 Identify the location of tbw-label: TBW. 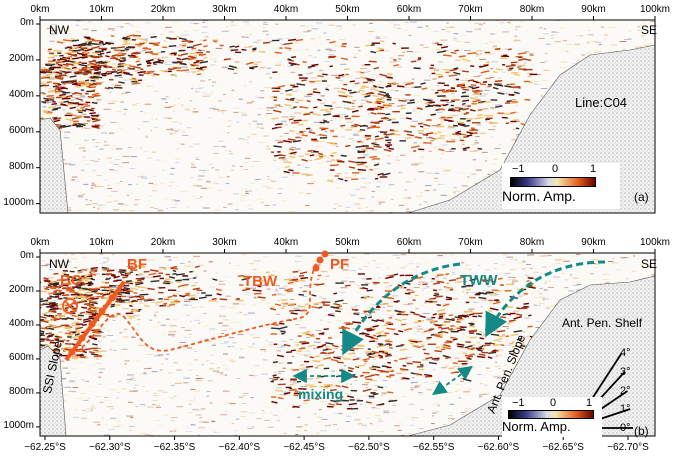
(260, 281).